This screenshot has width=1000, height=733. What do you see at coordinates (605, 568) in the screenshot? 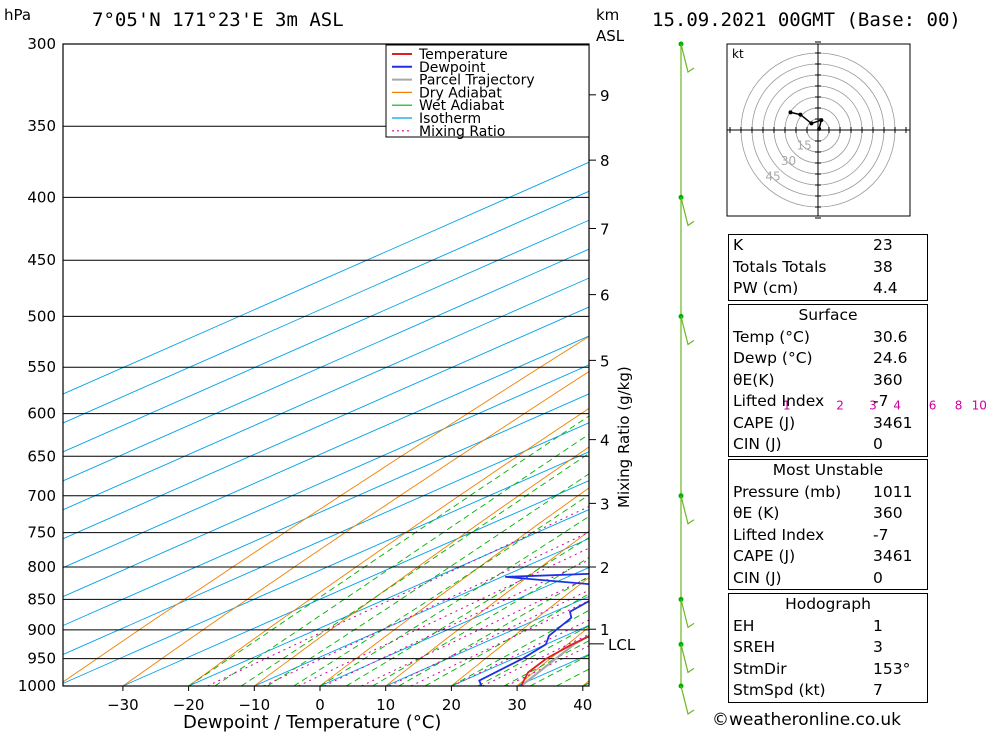
I see `height-tick-label: 2` at bounding box center [605, 568].